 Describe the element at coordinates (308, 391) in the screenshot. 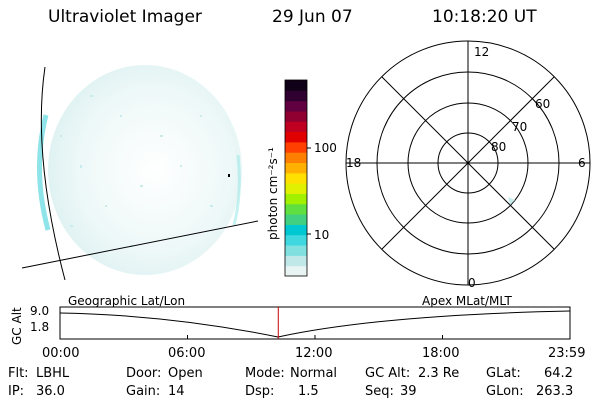

I see `dsp-value: 1.5` at that location.